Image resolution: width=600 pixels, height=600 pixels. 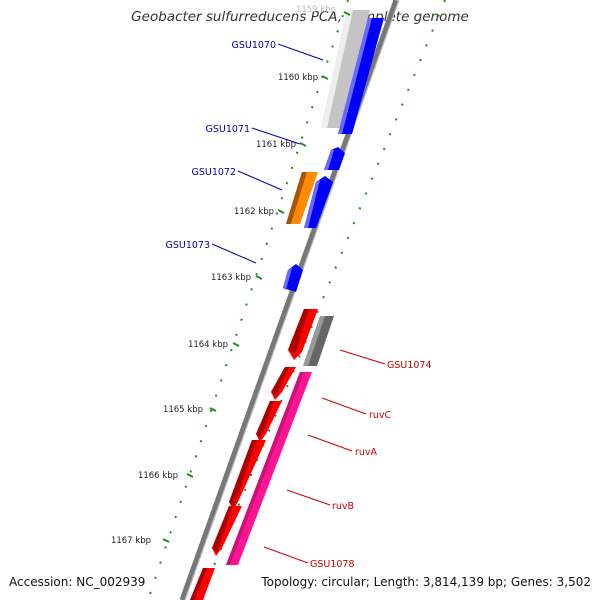 I want to click on gene-gsu1070-block, so click(x=345, y=69).